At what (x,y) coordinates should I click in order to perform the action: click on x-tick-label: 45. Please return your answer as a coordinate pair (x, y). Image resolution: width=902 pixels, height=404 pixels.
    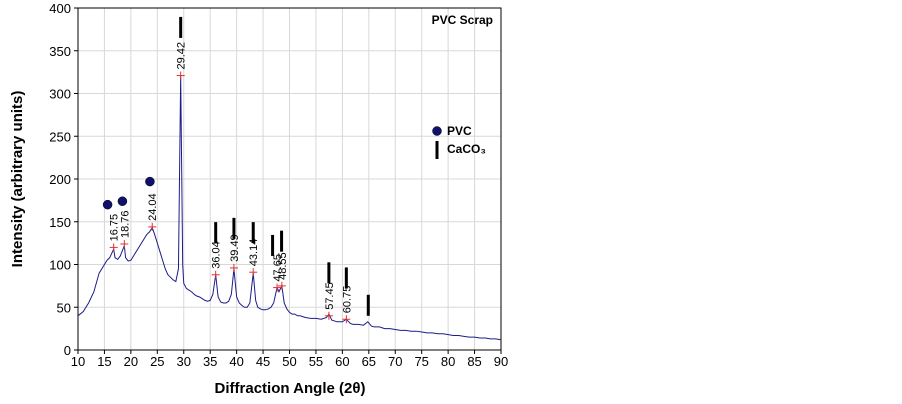
    Looking at the image, I should click on (263, 361).